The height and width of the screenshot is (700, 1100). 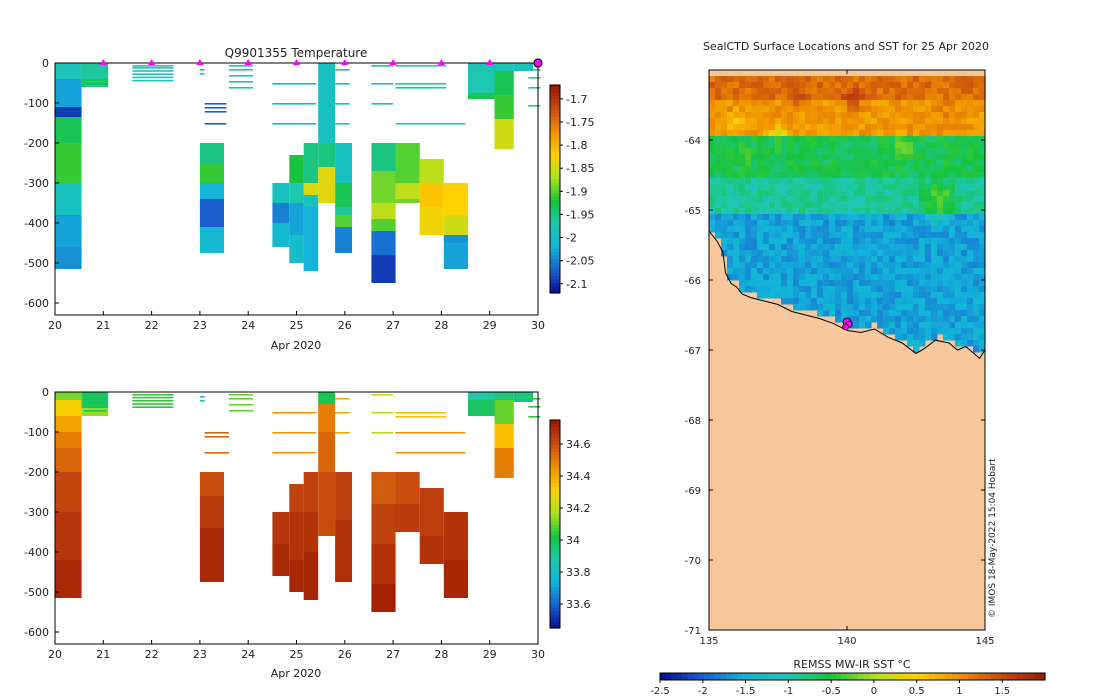 What do you see at coordinates (984, 641) in the screenshot?
I see `map-x-tick-label: 145` at bounding box center [984, 641].